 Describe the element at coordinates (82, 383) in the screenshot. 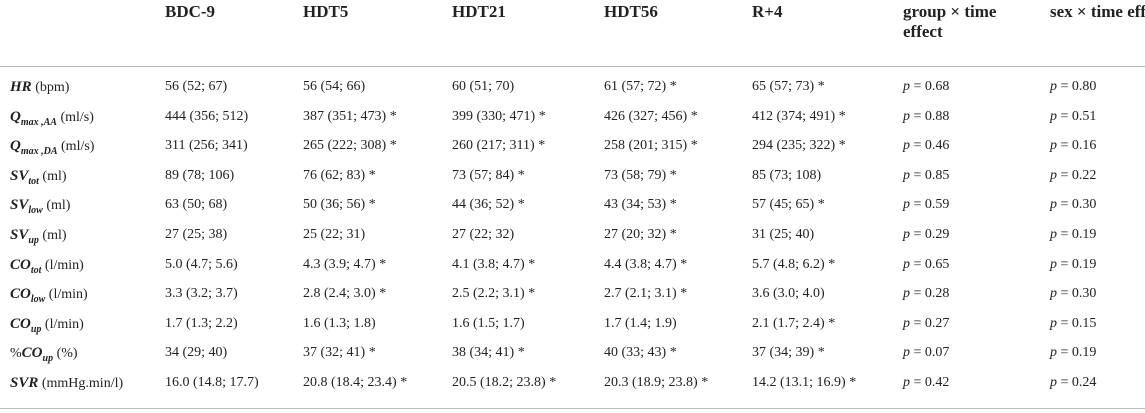

I see `label-unit: (mmHg.min/l)` at that location.